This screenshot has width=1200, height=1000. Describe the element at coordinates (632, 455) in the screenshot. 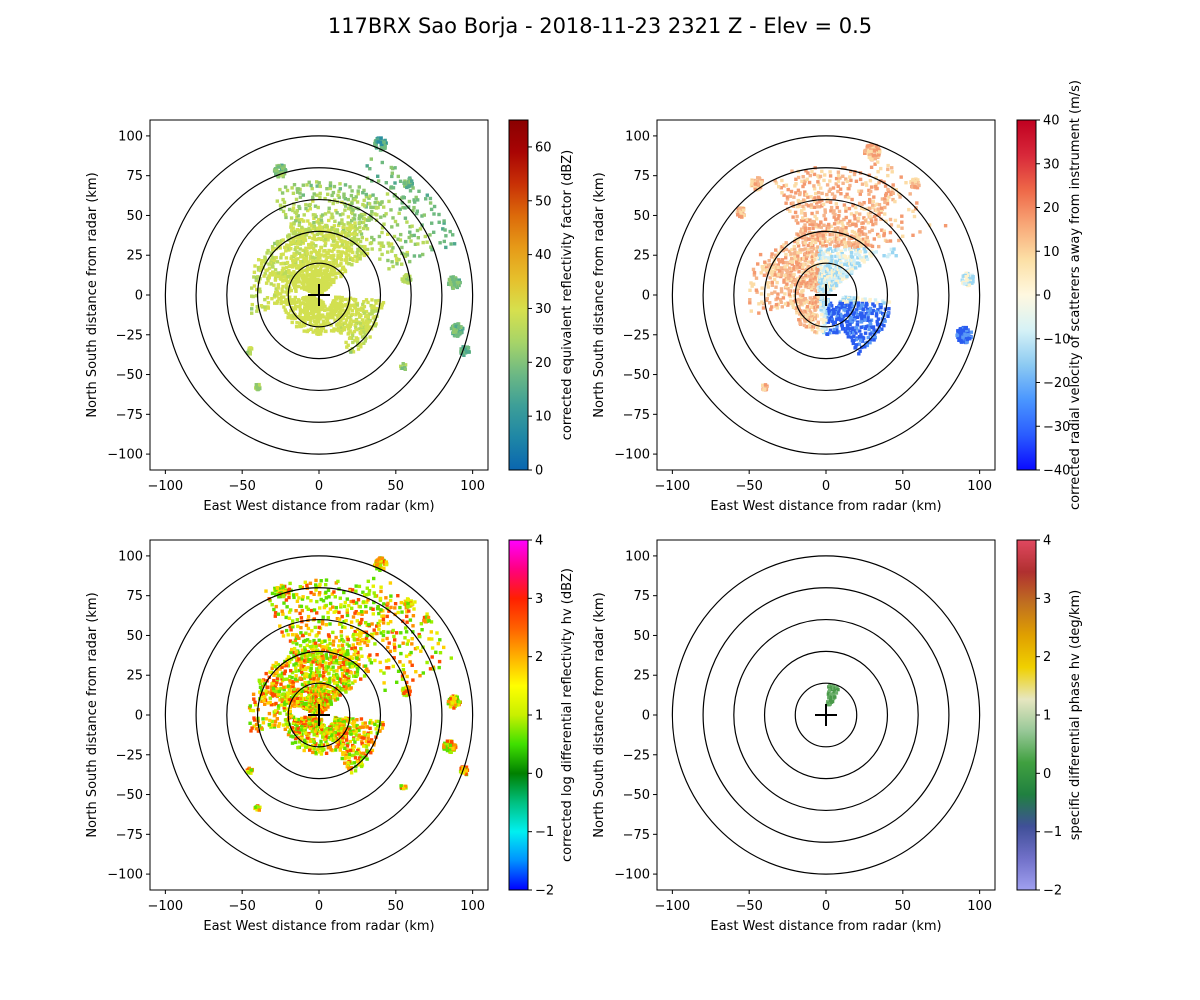

I see `y-tick-label: −100` at that location.